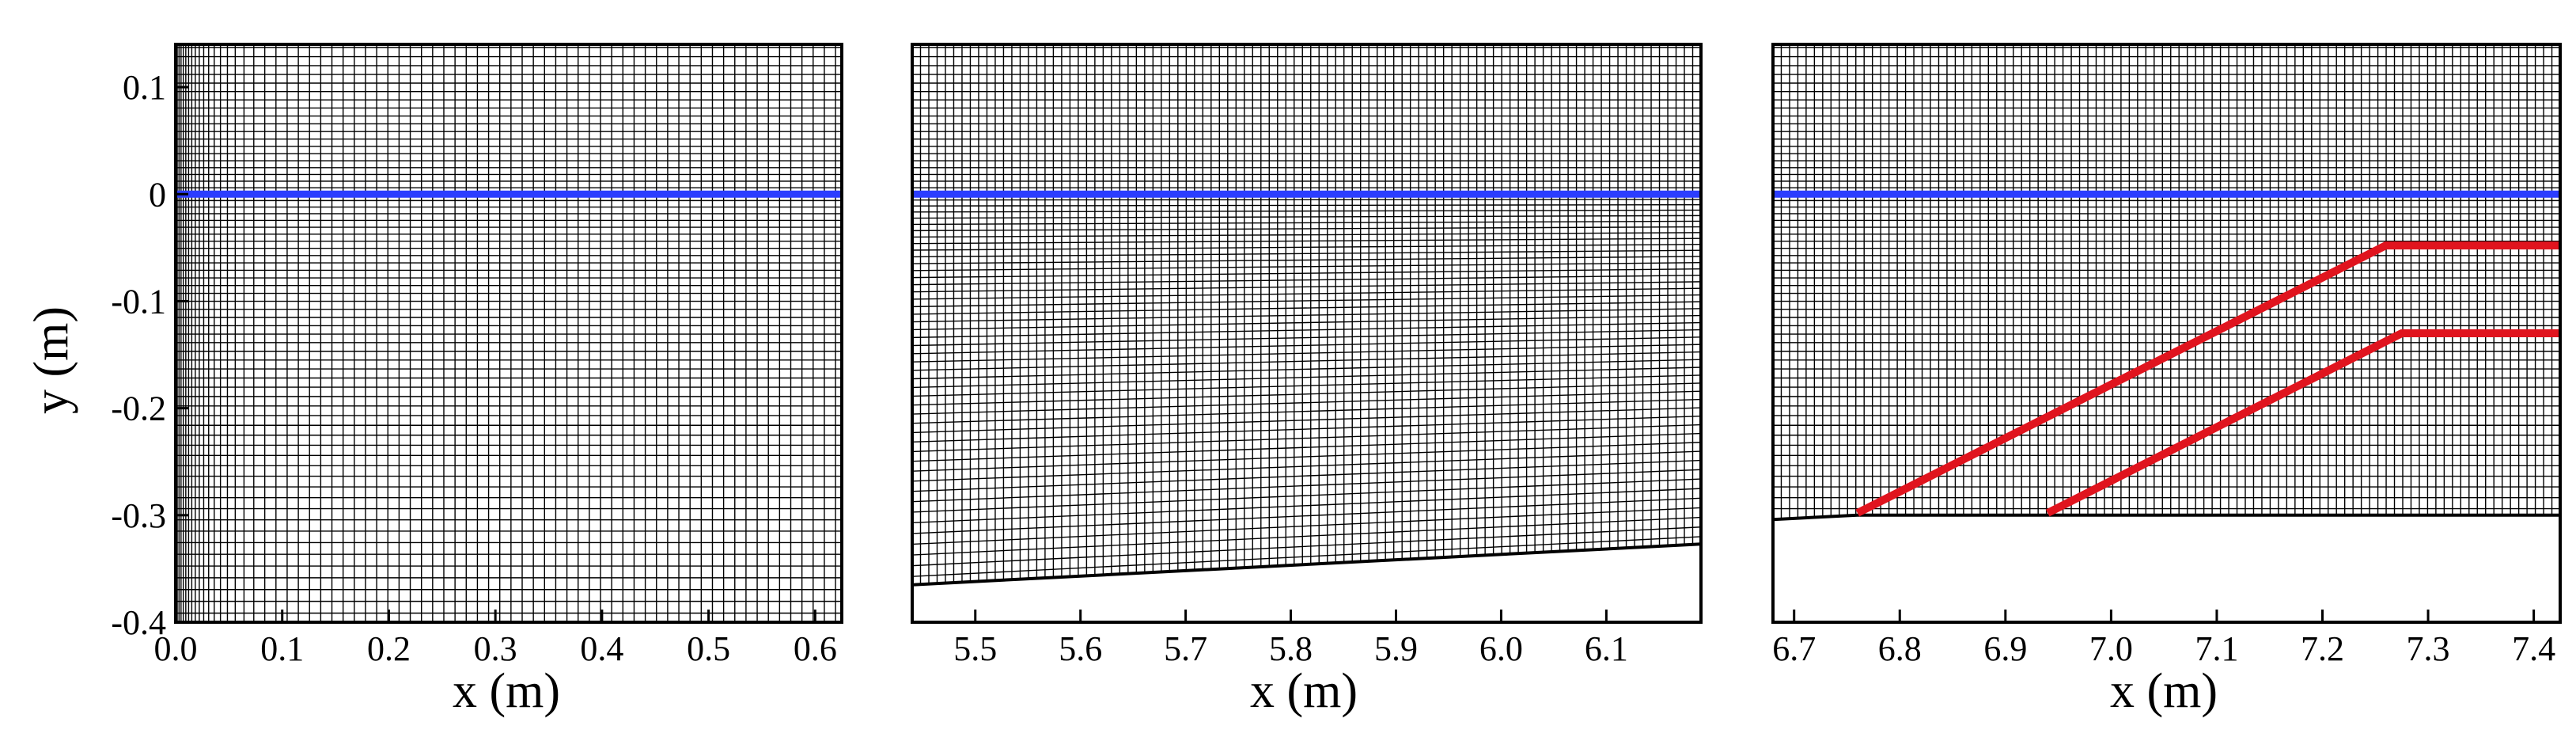 The image size is (2576, 737). I want to click on y-axis-title: y (m), so click(51, 360).